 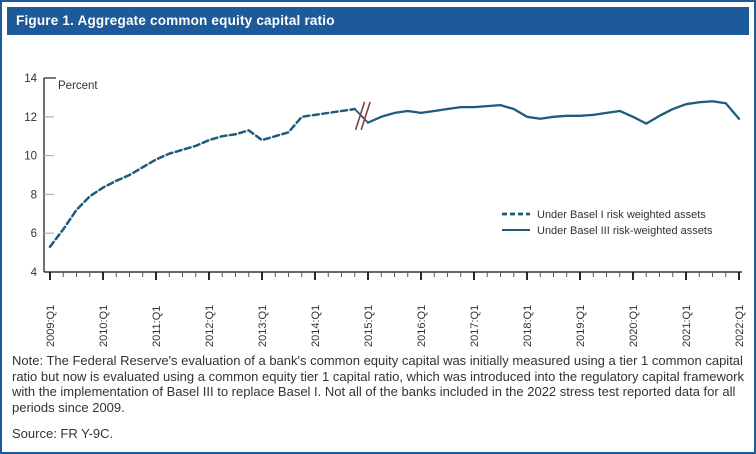 What do you see at coordinates (581, 326) in the screenshot?
I see `x-tick-label: 2019:Q1` at bounding box center [581, 326].